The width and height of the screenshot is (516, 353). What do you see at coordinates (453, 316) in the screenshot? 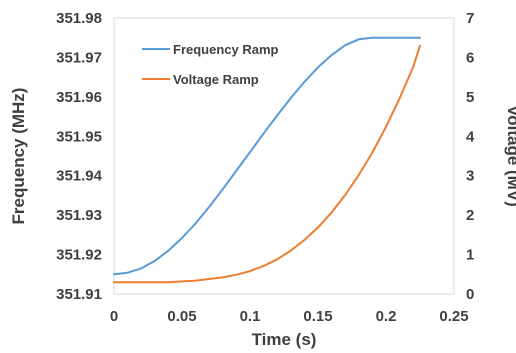
I see `x-tick-label: 0.25` at bounding box center [453, 316].